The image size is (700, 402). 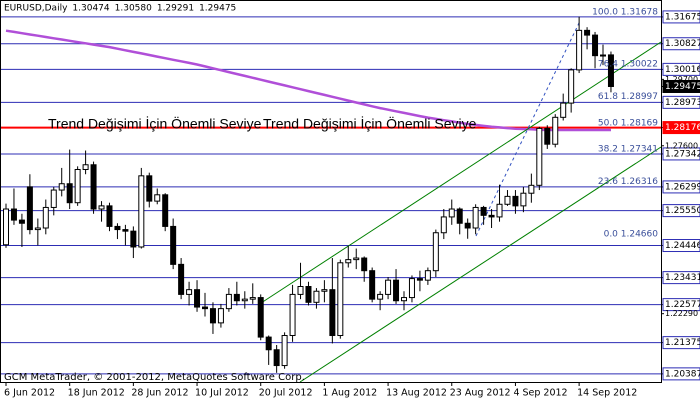 I want to click on x-tick-label: 18 Jun 2012, so click(x=96, y=393).